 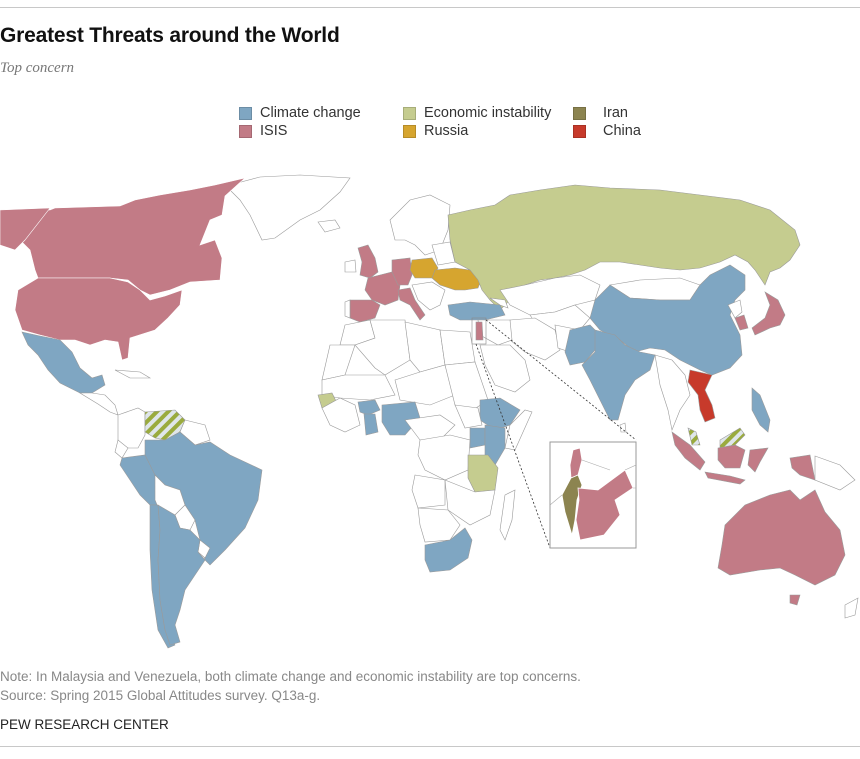 What do you see at coordinates (600, 113) in the screenshot?
I see `legend-item-iran: Iran` at bounding box center [600, 113].